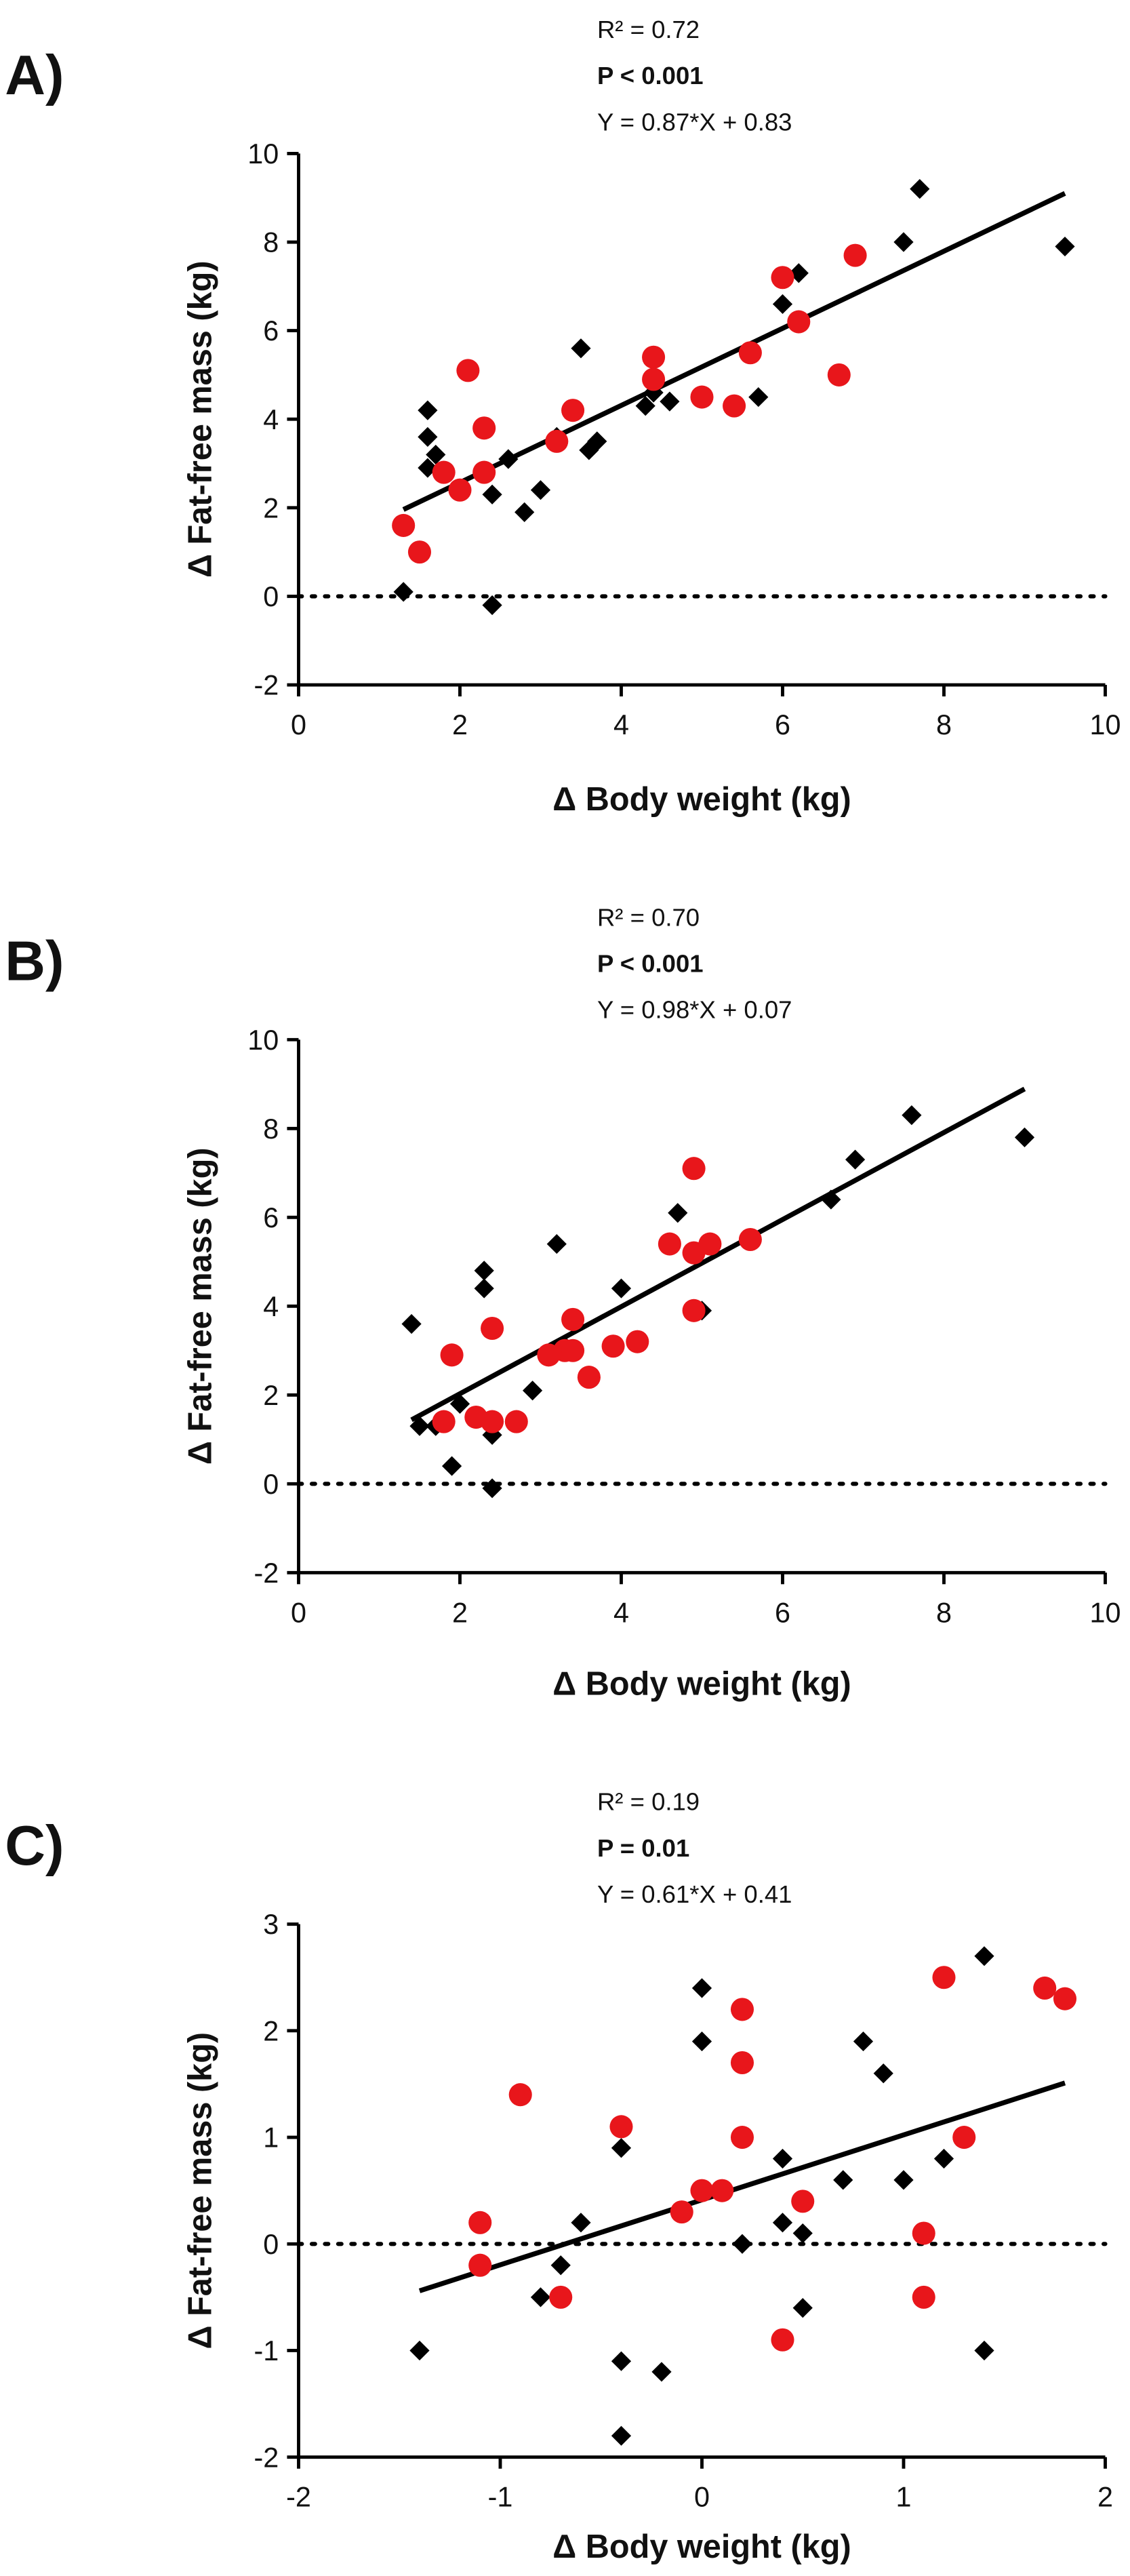 The width and height of the screenshot is (1130, 2576). I want to click on y-tick-label: 4, so click(271, 420).